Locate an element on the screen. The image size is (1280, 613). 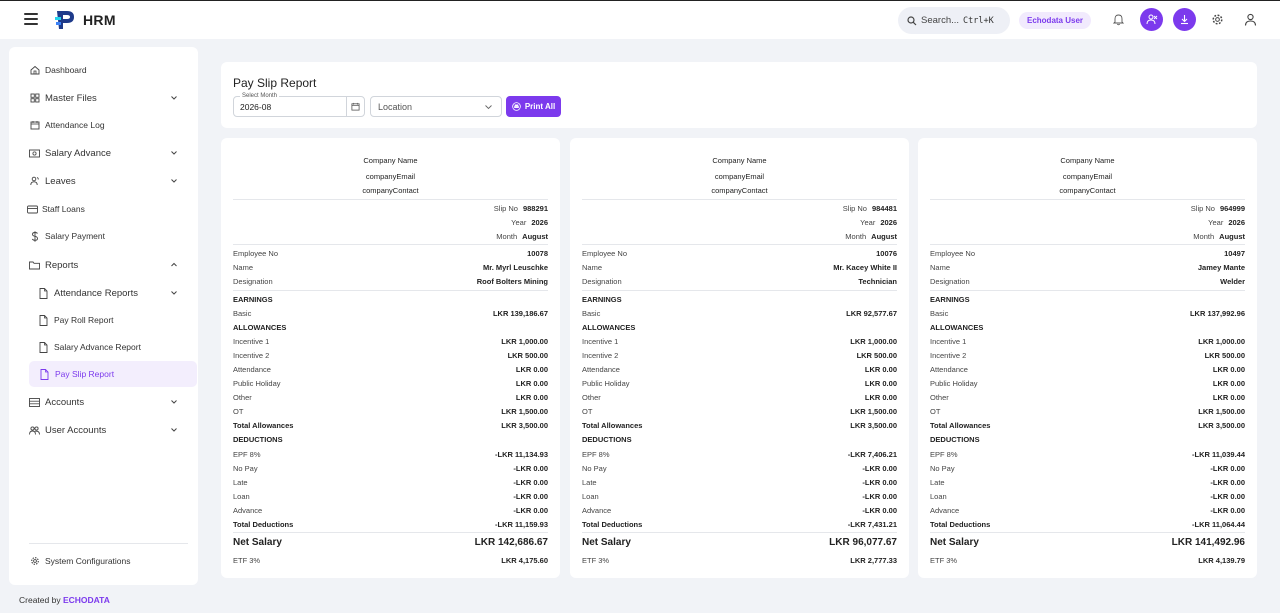
print-all-button: Print All is located at coordinates (533, 106).